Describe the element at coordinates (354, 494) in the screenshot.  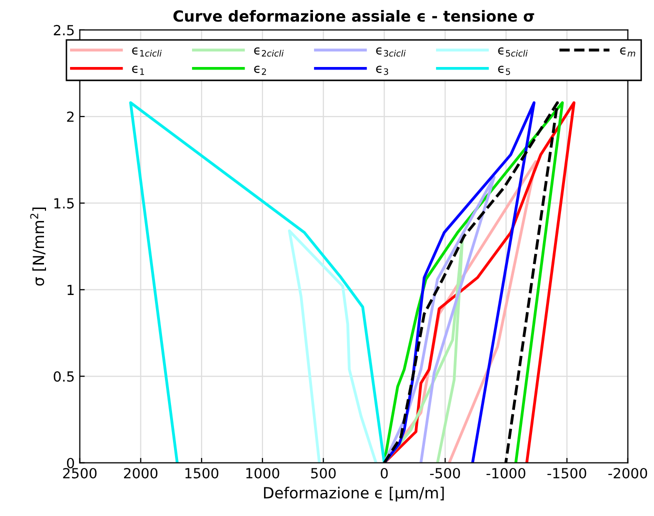
I see `x-axis-title: Deformazione ϵ [μm/m]` at that location.